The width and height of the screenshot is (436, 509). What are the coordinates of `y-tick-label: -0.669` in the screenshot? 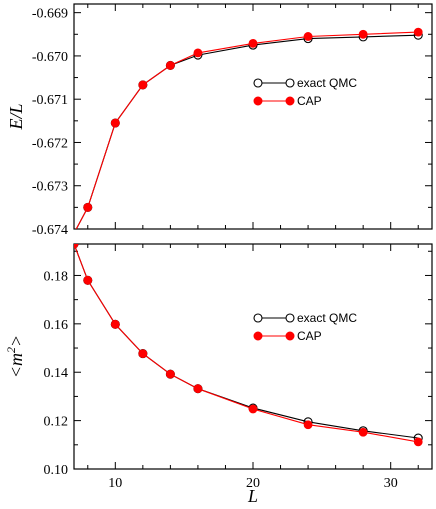 It's located at (50, 14).